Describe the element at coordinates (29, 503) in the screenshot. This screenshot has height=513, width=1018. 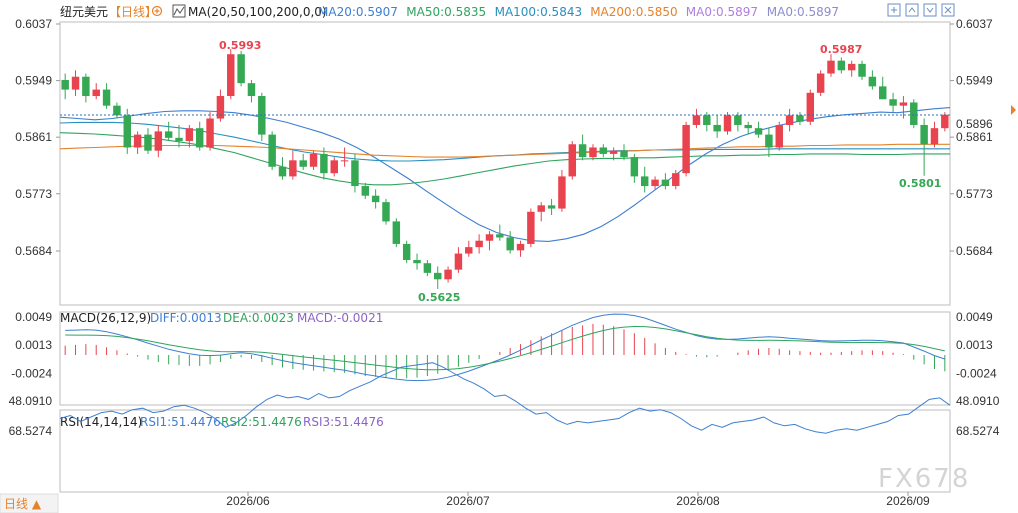
I see `period-selector-button: 日线 ▲` at that location.